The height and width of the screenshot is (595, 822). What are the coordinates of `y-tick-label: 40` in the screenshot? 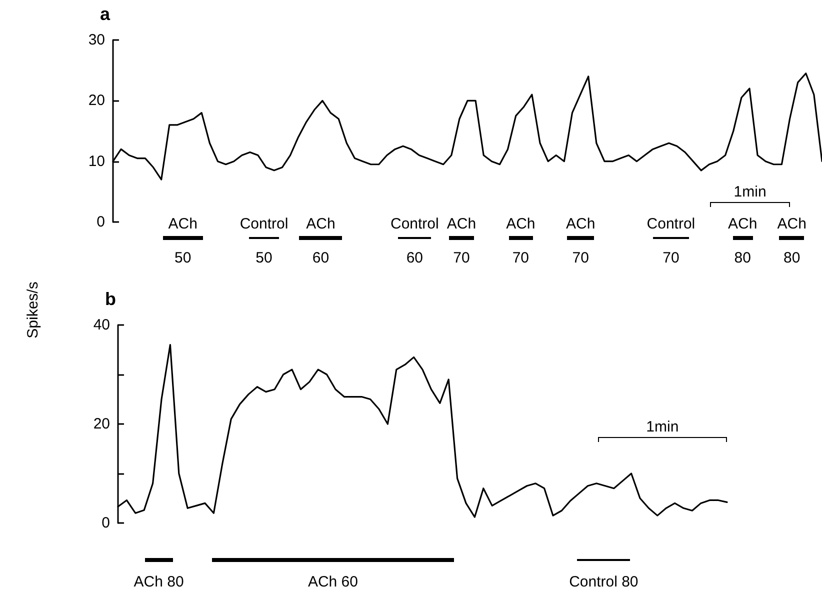 It's located at (101, 325).